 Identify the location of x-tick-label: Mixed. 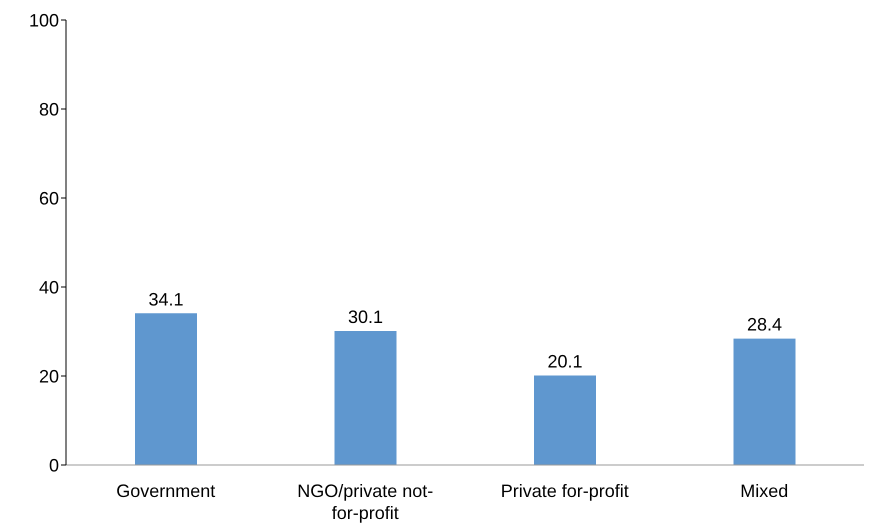
(764, 491).